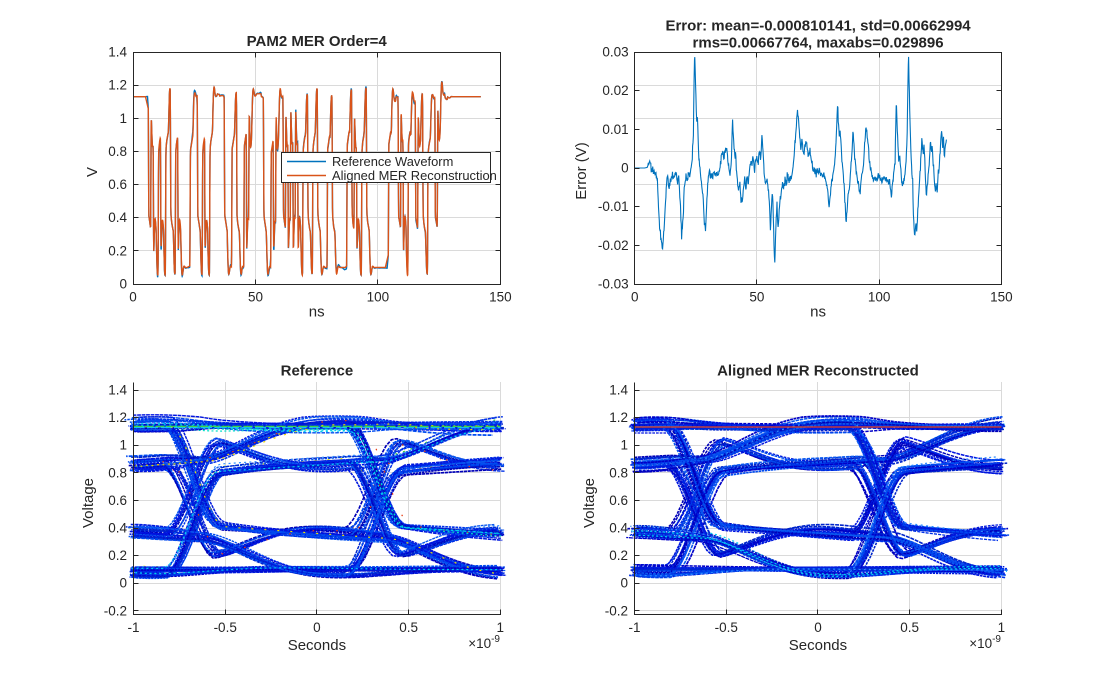 This screenshot has height=692, width=1107. I want to click on svg-text: Error (V), so click(581, 171).